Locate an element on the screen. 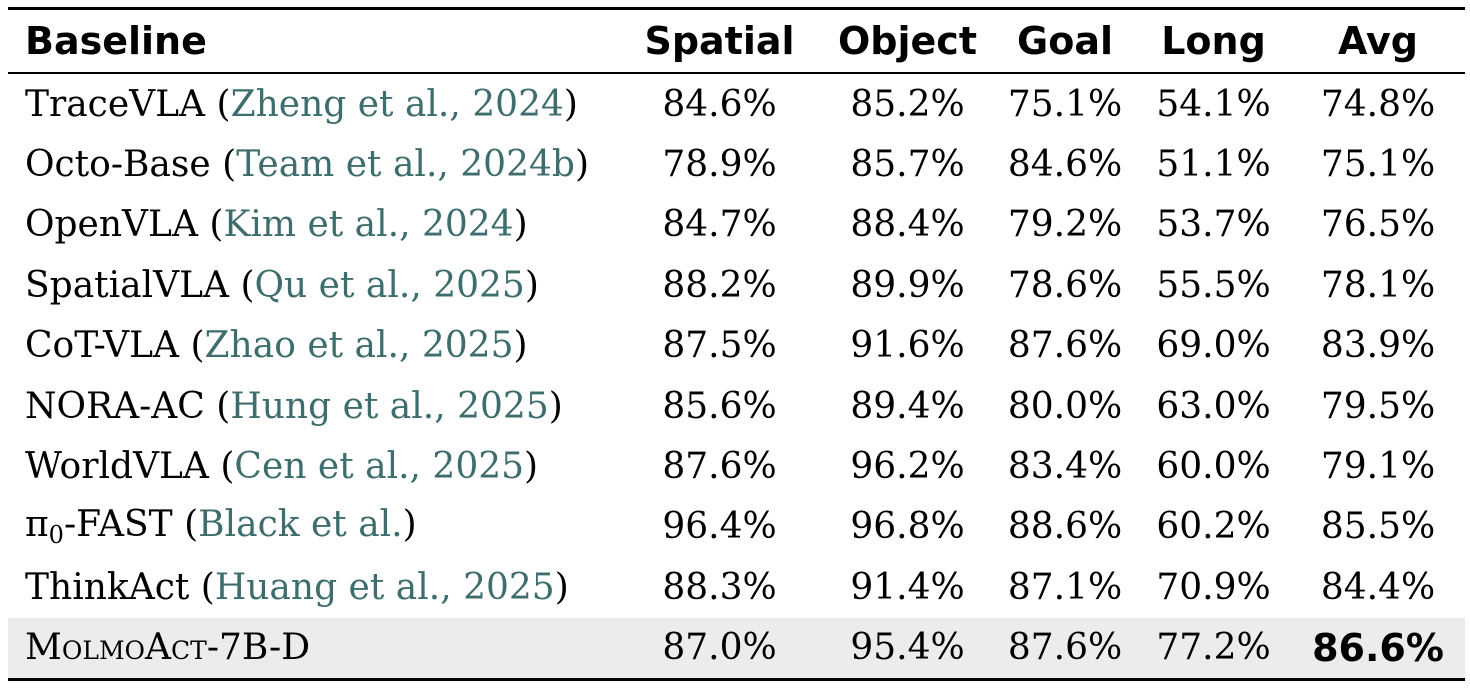 The height and width of the screenshot is (688, 1470). citation-link: Kim et al., 2024 is located at coordinates (368, 225).